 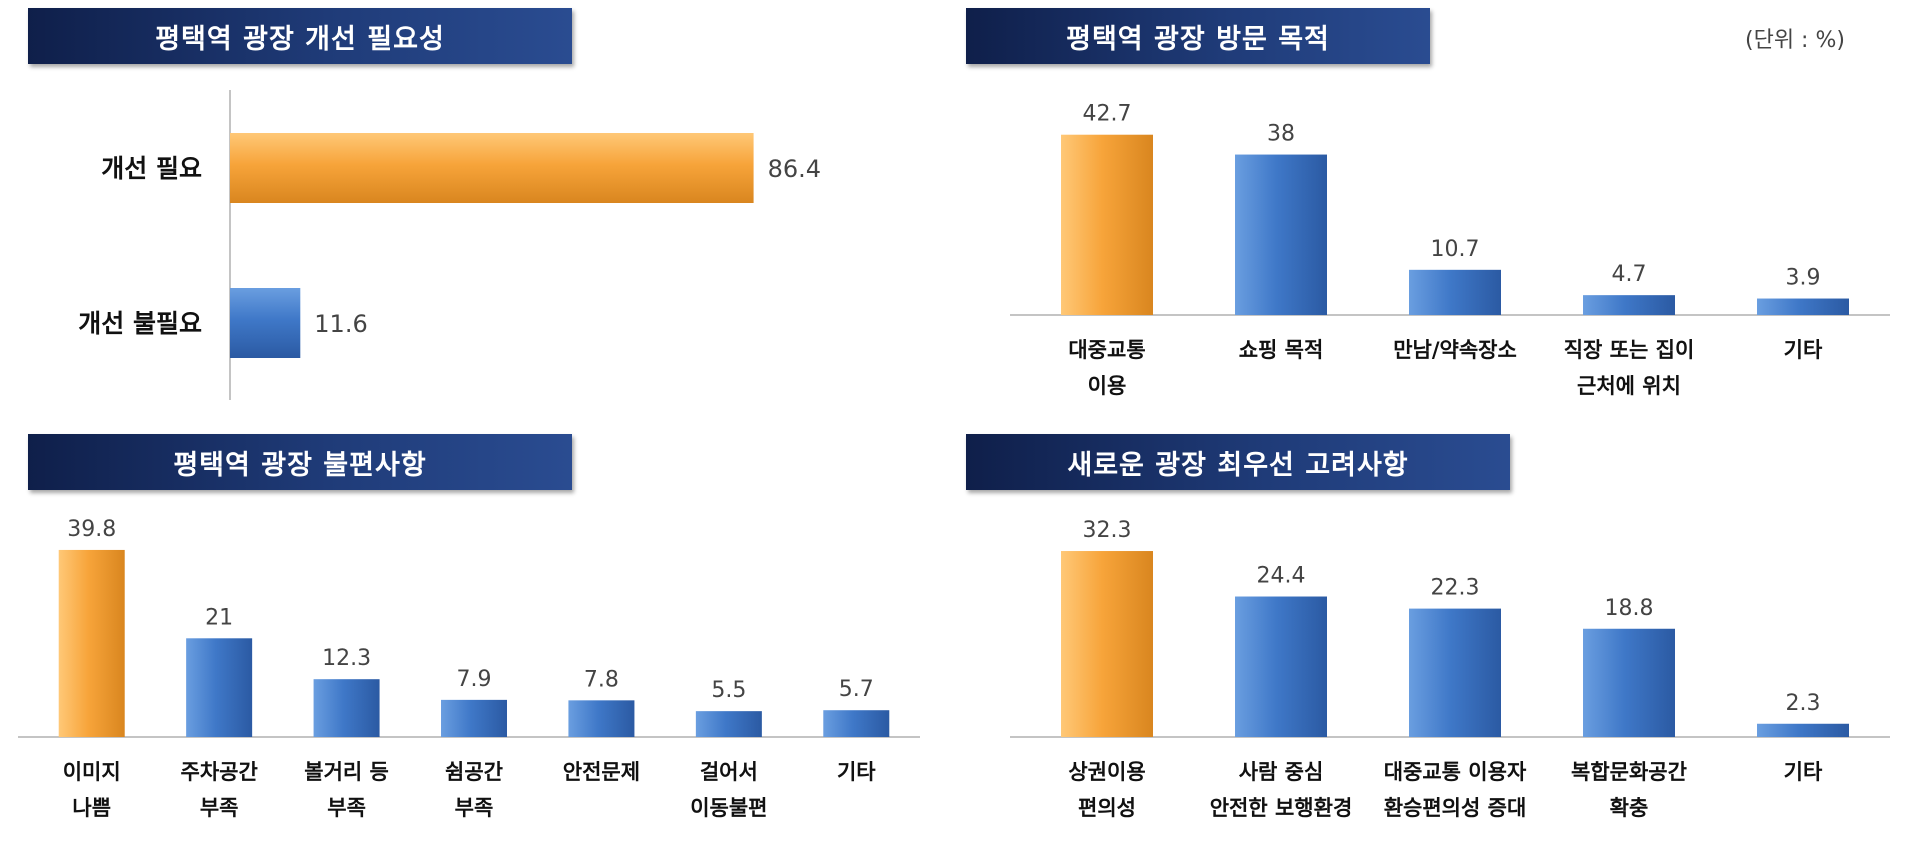 I want to click on chart2-title: 평택역 광장 방문 목적, so click(x=1198, y=36).